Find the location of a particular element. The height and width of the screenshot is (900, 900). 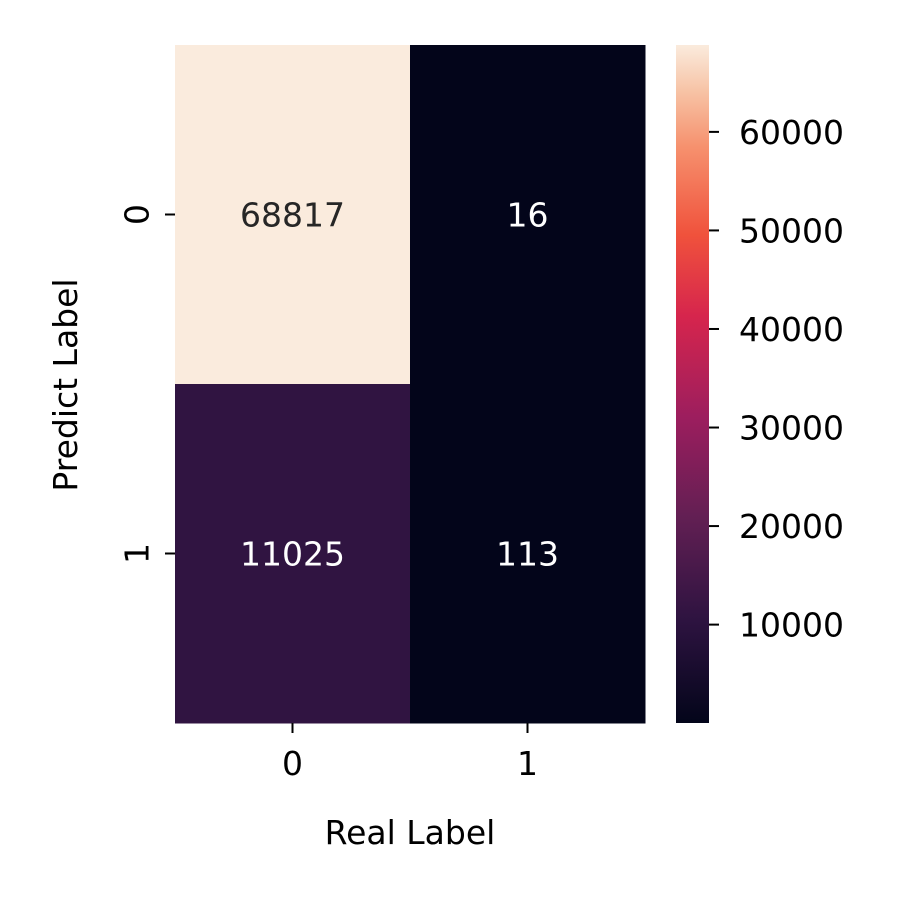

y-tick-label: 0 is located at coordinates (137, 214).